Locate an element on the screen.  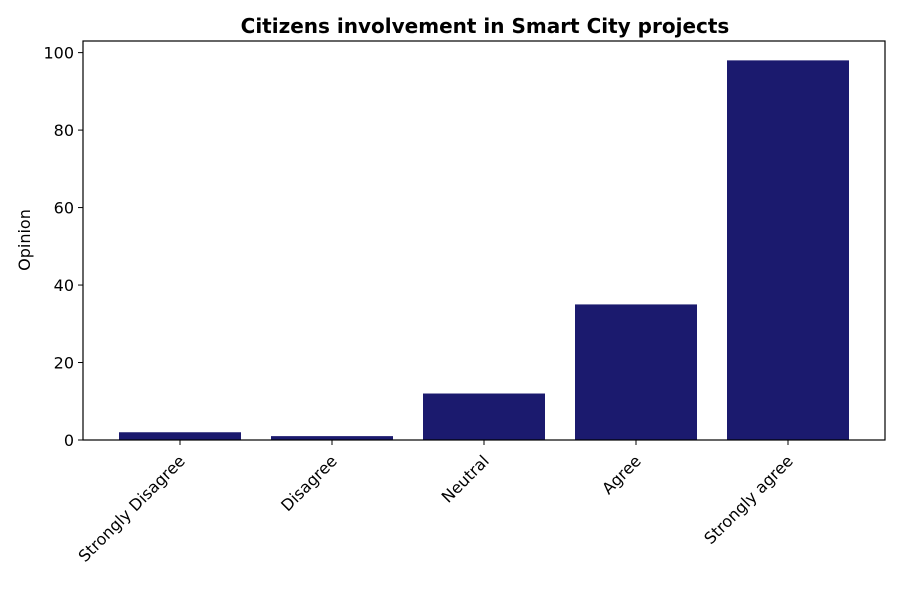
y-tick-label-3: 60 is located at coordinates (64, 208).